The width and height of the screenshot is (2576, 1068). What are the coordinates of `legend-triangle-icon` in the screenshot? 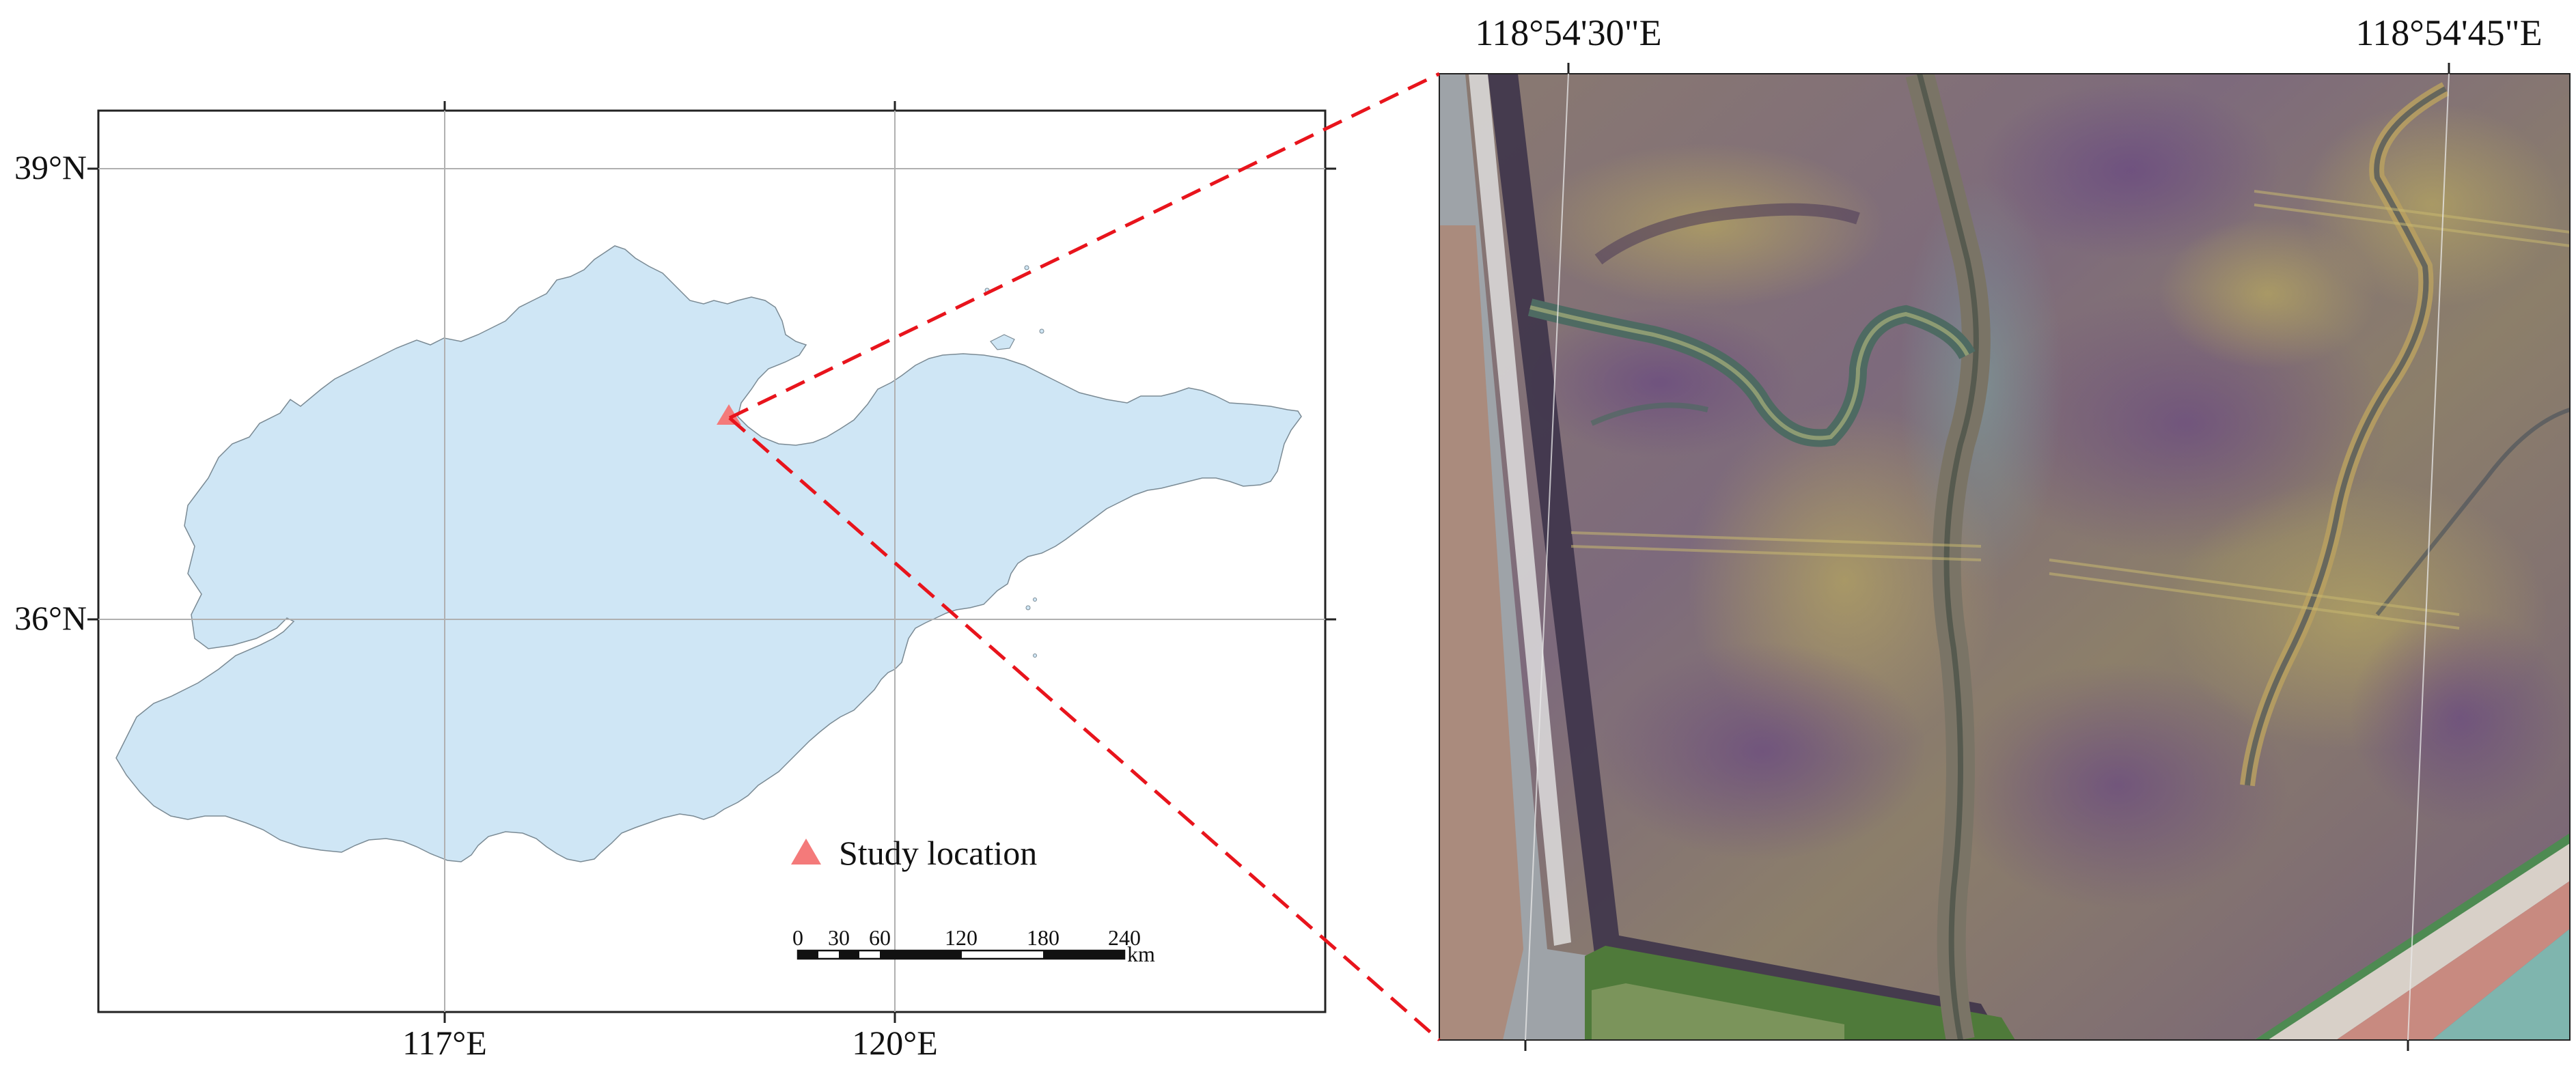 It's located at (806, 852).